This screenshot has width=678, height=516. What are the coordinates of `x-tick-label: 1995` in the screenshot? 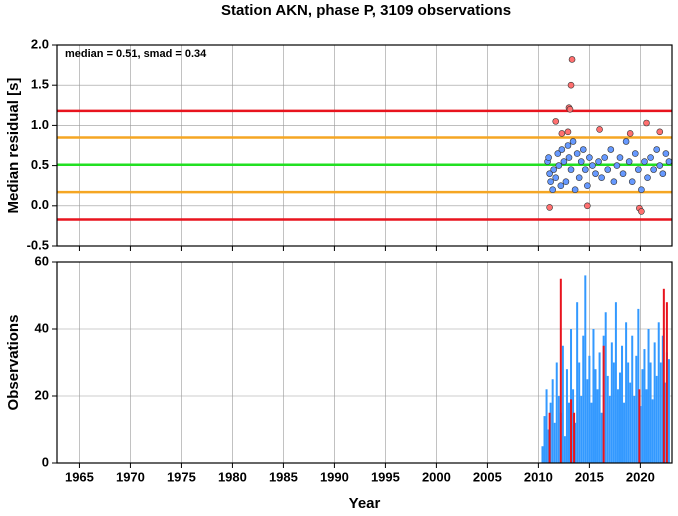 It's located at (385, 476).